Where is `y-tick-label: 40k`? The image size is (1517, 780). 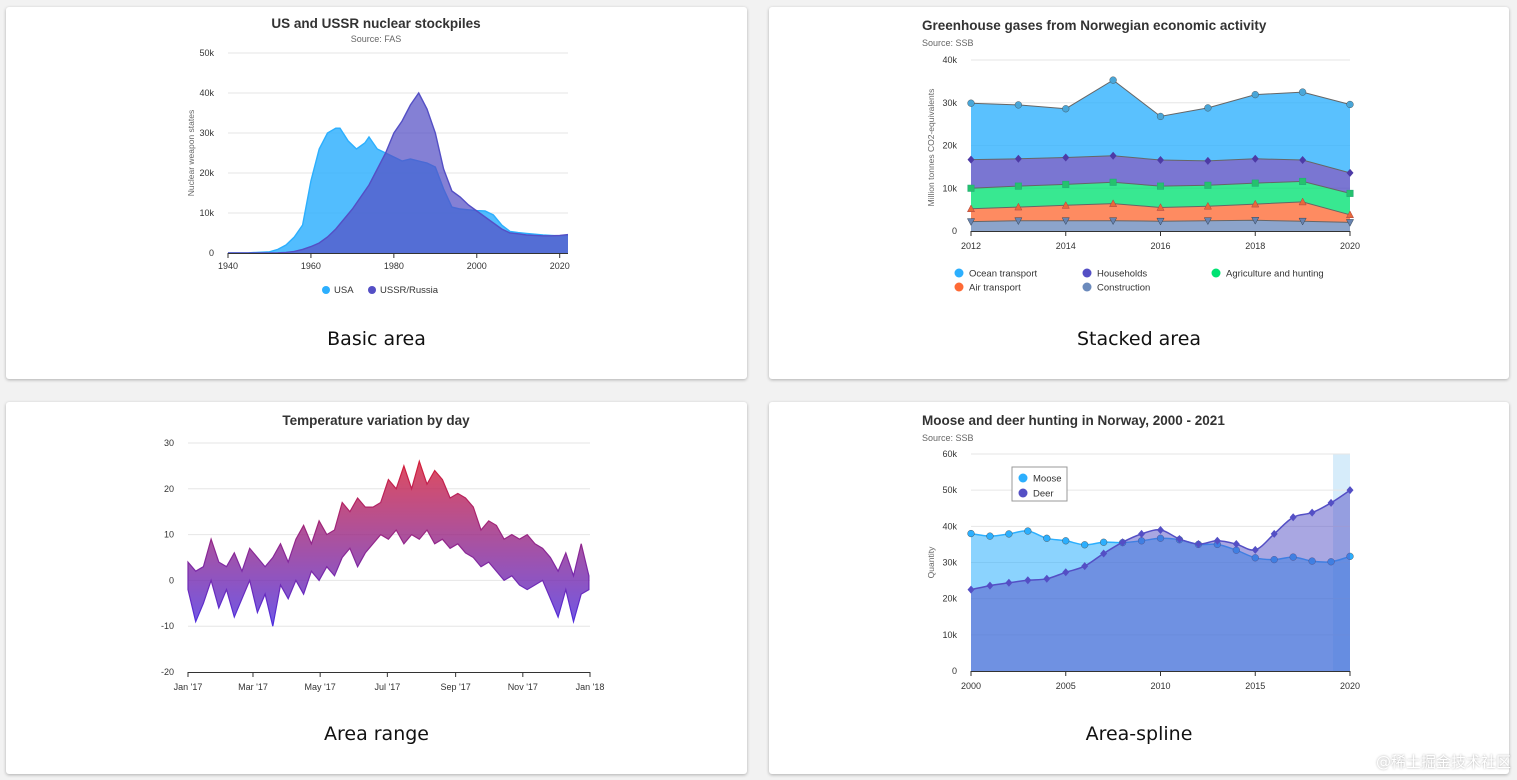 y-tick-label: 40k is located at coordinates (206, 93).